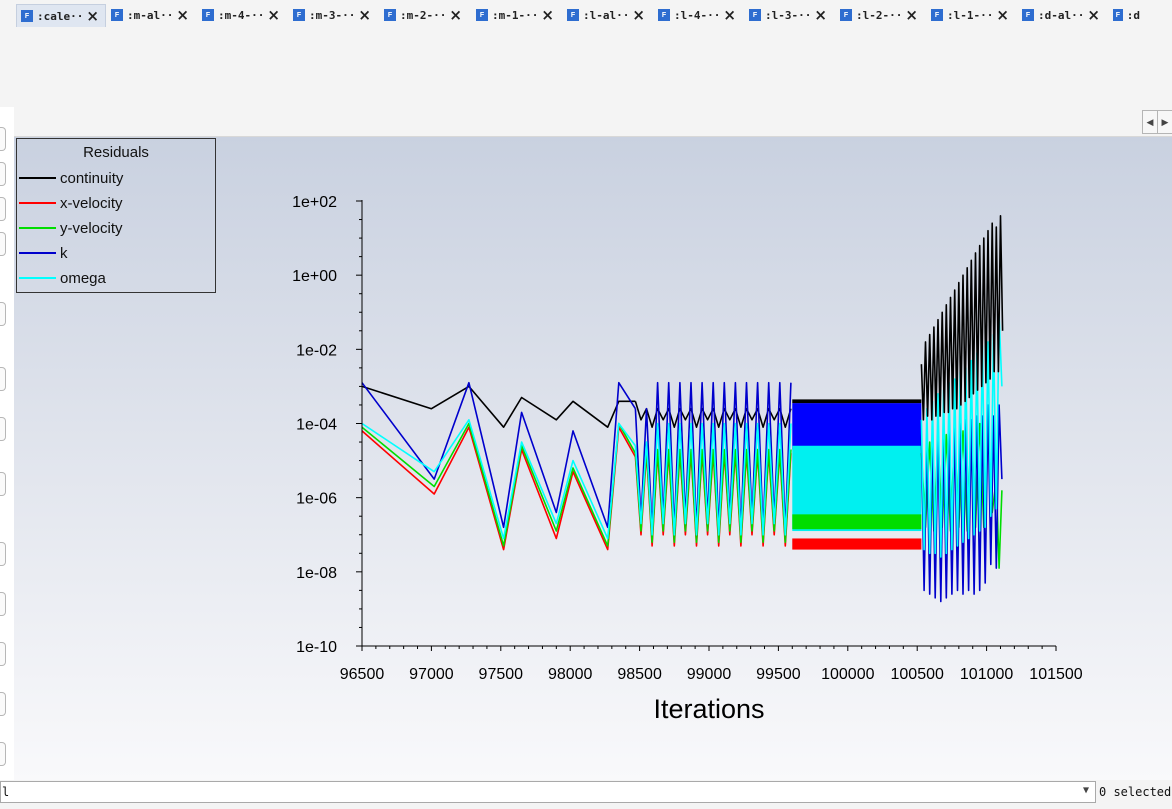  What do you see at coordinates (570, 674) in the screenshot?
I see `x-tick-label: 98000` at bounding box center [570, 674].